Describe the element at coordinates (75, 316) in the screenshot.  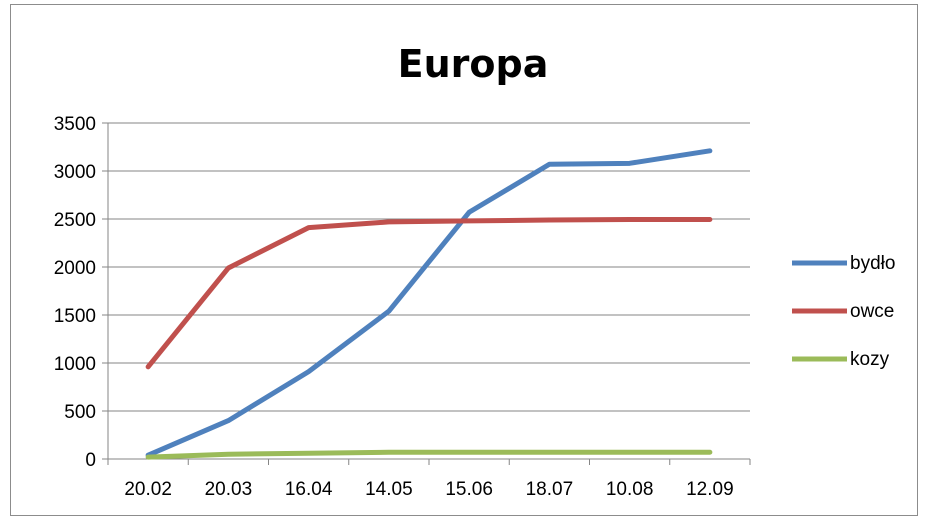
I see `y-tick-label: 1500` at that location.